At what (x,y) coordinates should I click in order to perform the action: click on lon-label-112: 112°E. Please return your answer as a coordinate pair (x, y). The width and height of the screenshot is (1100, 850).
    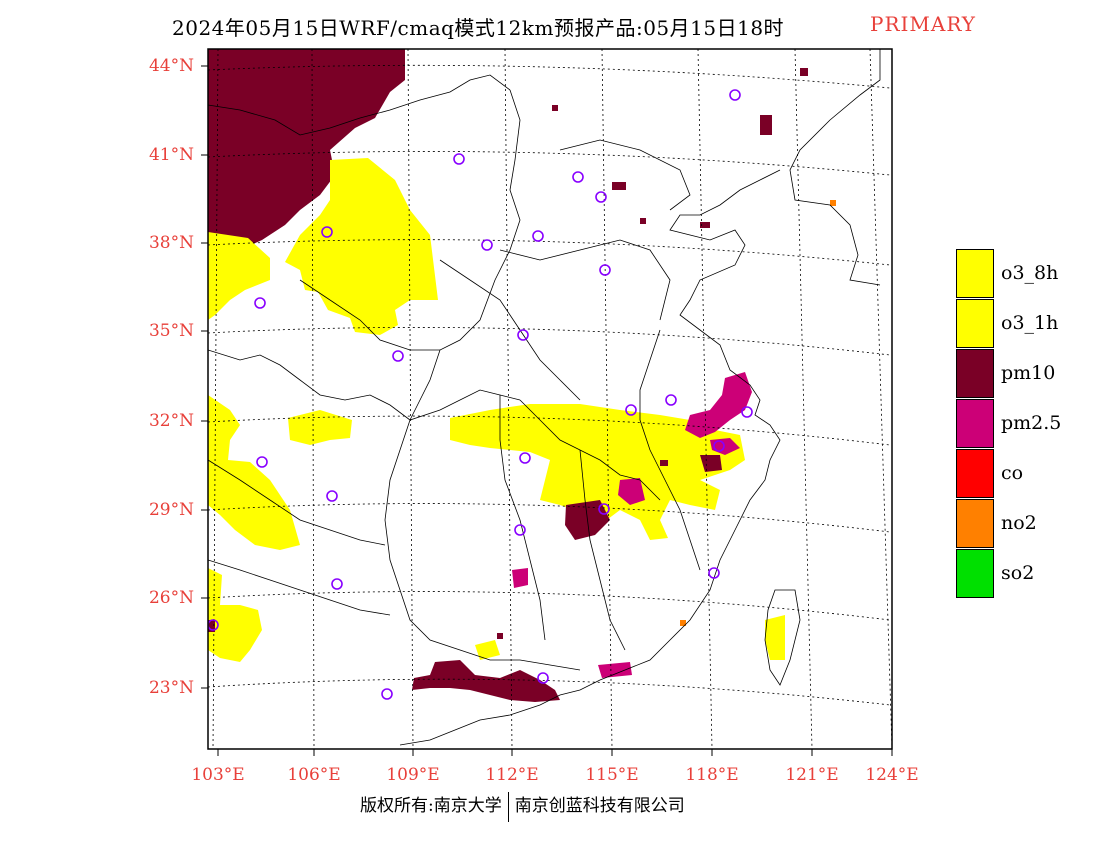
    Looking at the image, I should click on (512, 775).